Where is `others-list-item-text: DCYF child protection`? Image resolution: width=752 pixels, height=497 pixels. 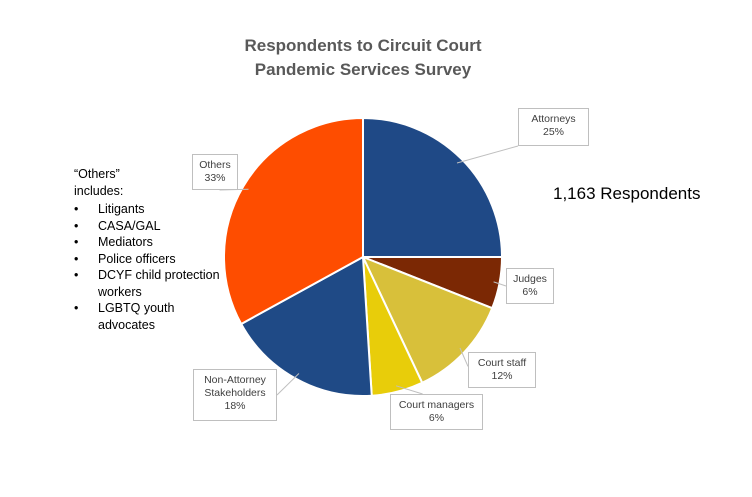 others-list-item-text: DCYF child protection is located at coordinates (159, 275).